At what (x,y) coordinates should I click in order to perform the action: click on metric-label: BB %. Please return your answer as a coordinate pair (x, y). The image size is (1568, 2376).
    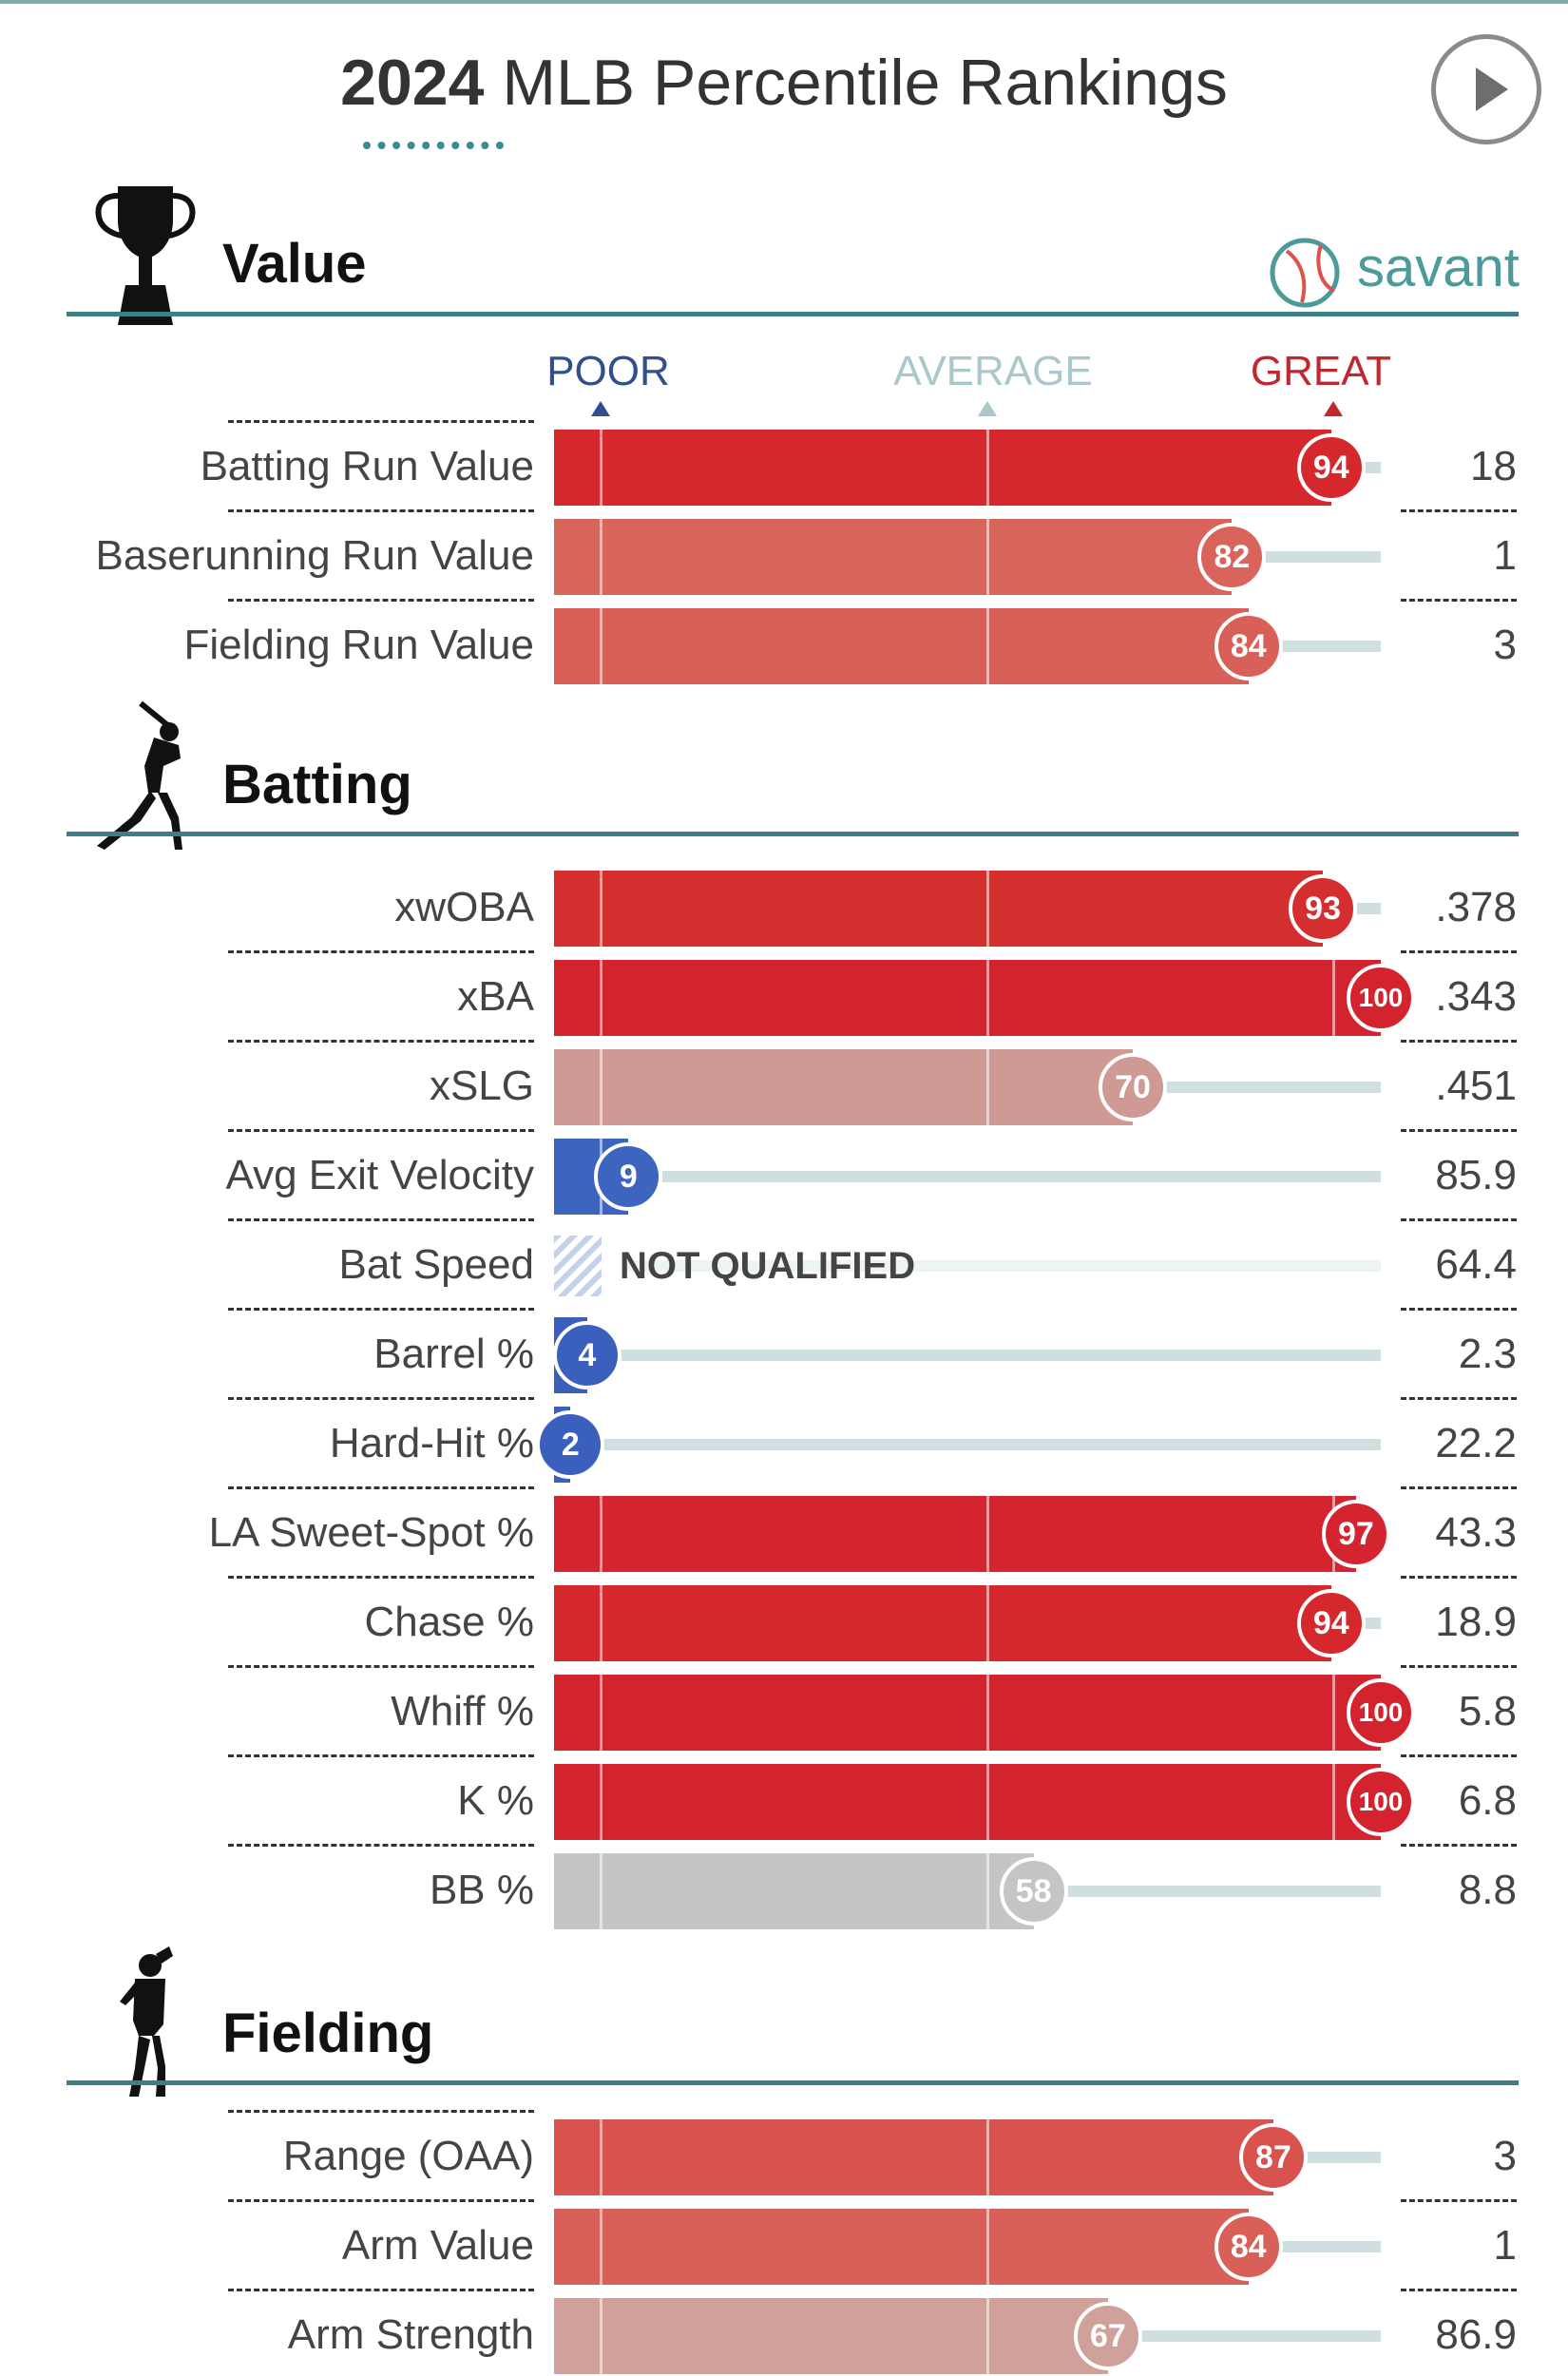
    Looking at the image, I should click on (482, 1890).